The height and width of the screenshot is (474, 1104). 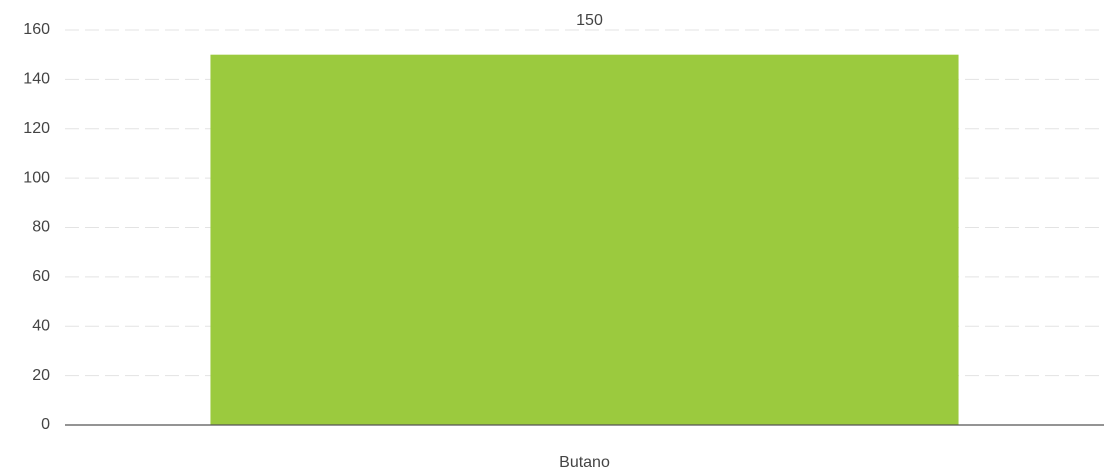 What do you see at coordinates (41, 375) in the screenshot?
I see `y-tick-label: 20` at bounding box center [41, 375].